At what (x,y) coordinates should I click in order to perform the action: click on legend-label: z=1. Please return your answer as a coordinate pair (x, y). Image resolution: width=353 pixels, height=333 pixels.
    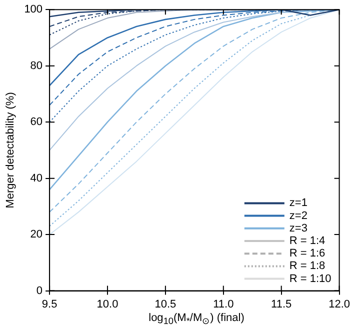
    Looking at the image, I should click on (298, 203).